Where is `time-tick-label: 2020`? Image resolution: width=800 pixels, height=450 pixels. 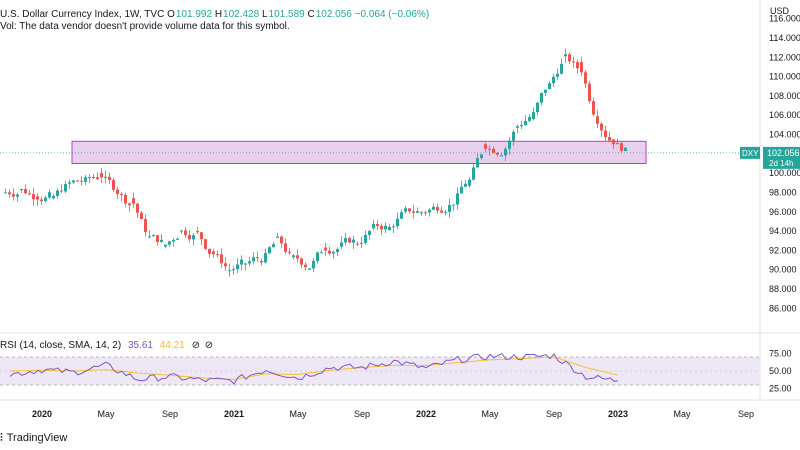
time-tick-label: 2020 is located at coordinates (42, 414).